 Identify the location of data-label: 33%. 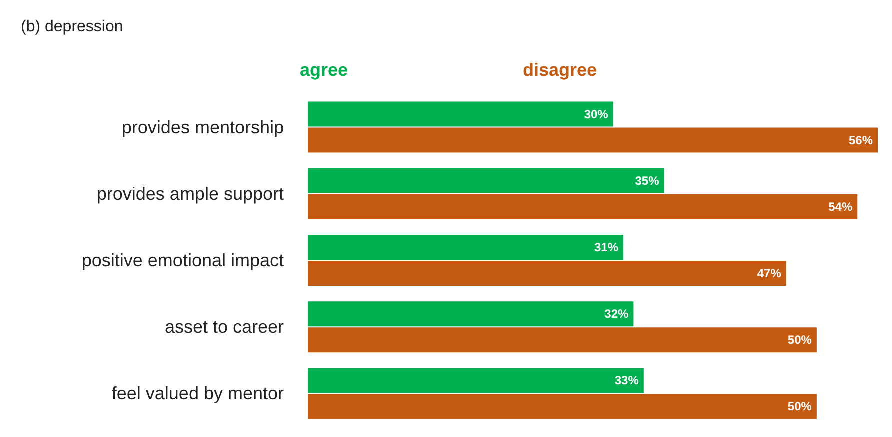
(627, 381).